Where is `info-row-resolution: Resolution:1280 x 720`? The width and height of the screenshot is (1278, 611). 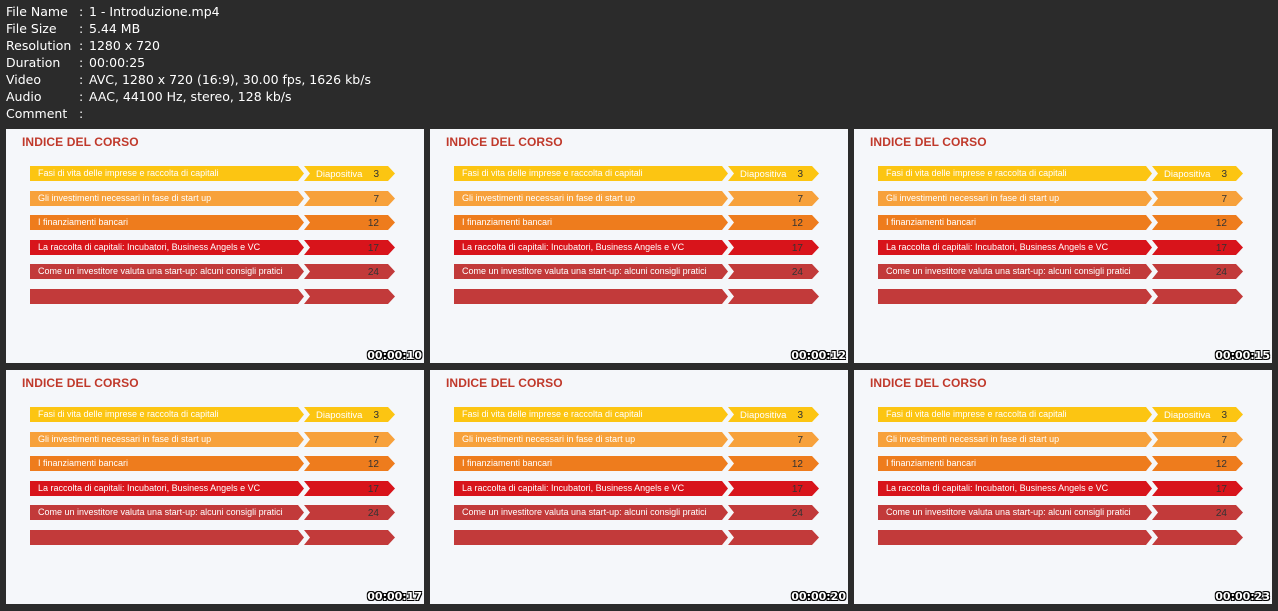 info-row-resolution: Resolution:1280 x 720 is located at coordinates (188, 45).